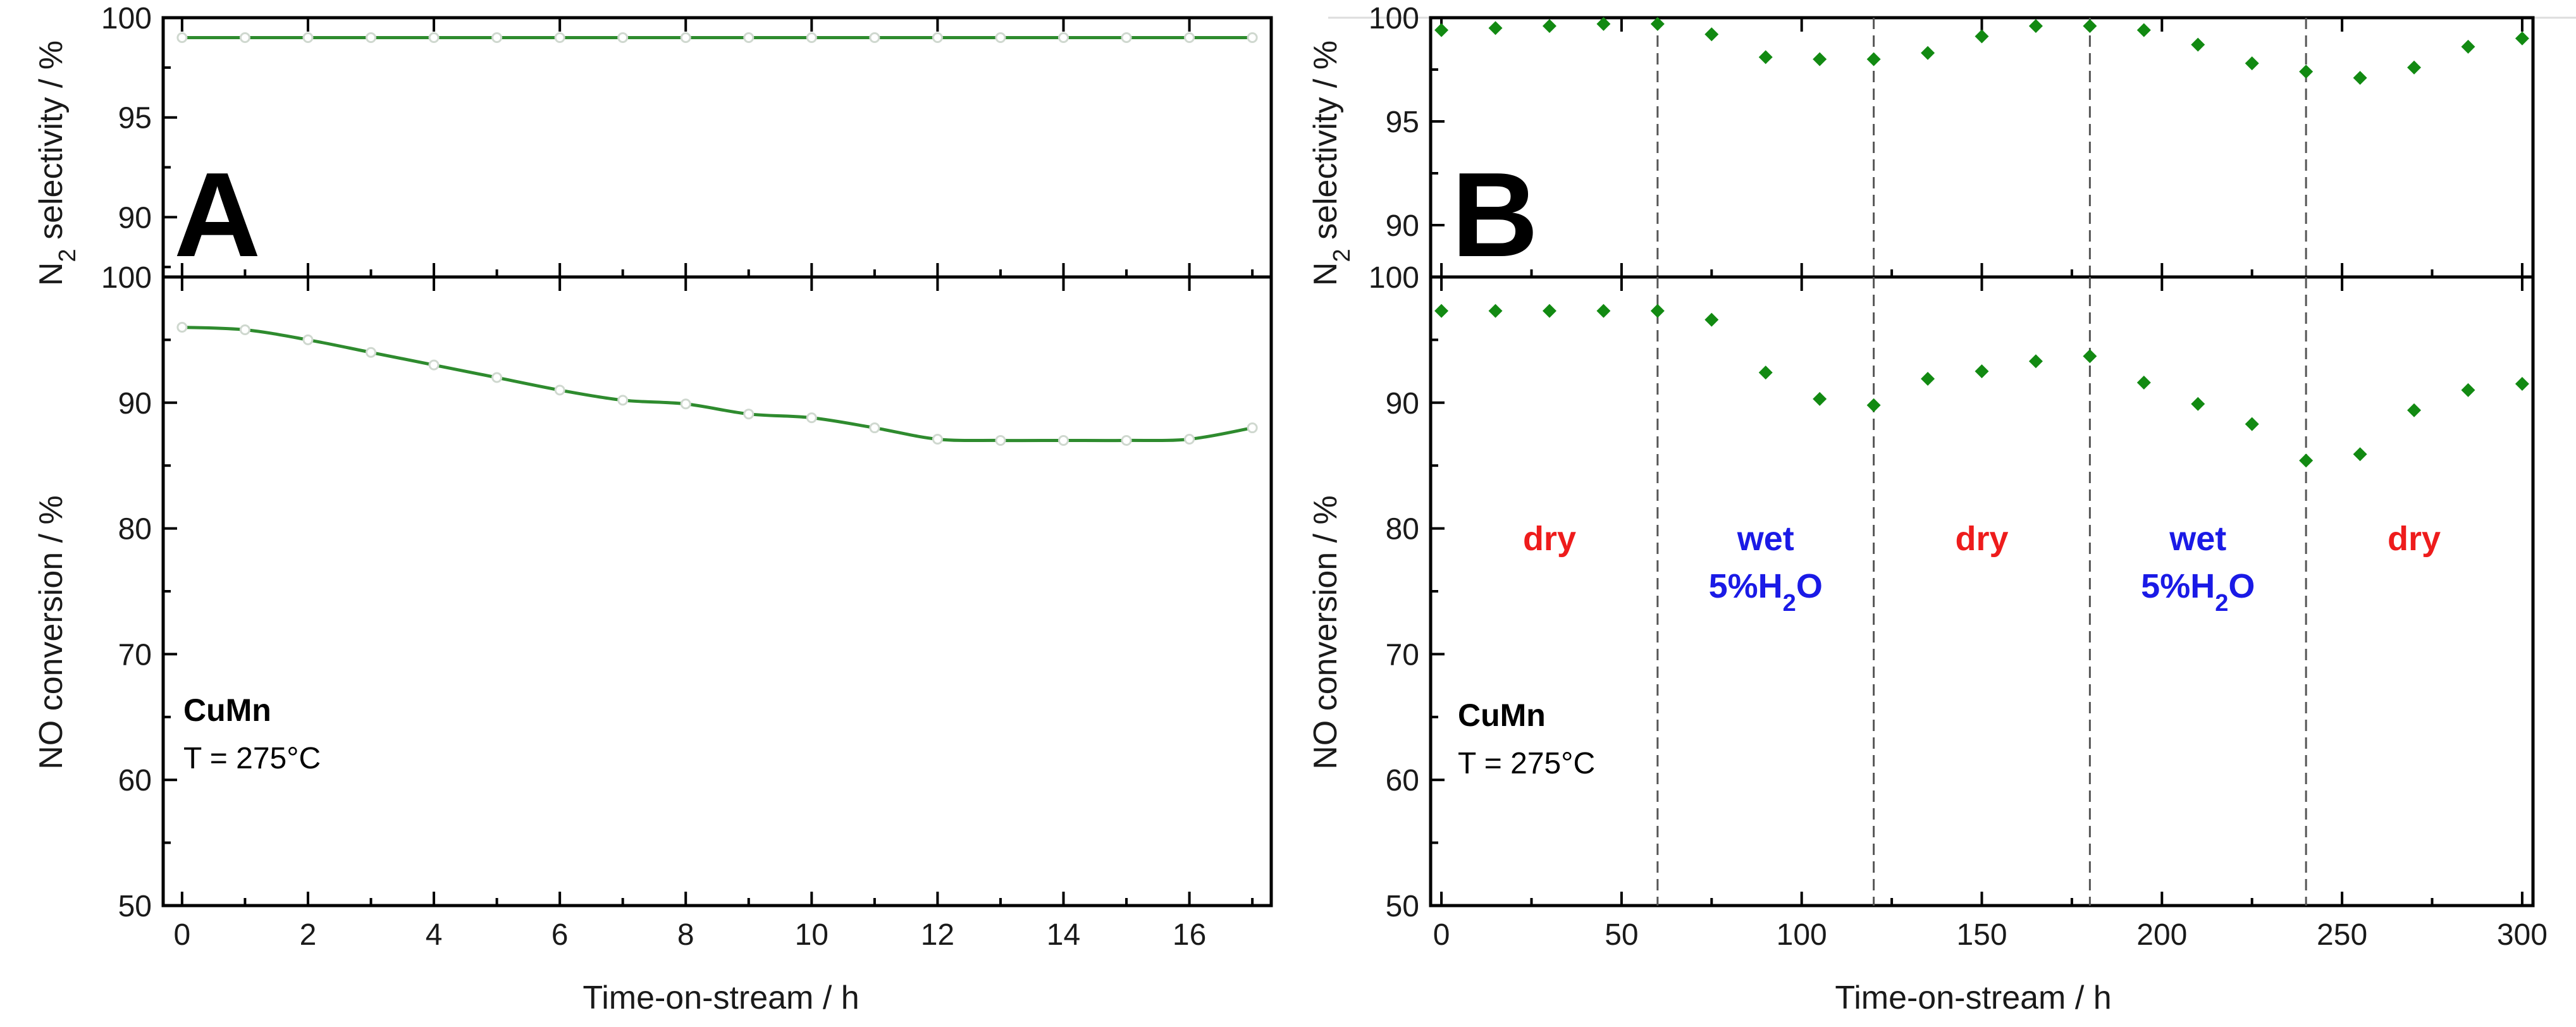  What do you see at coordinates (2197, 539) in the screenshot?
I see `panel-b-region-label: wet` at bounding box center [2197, 539].